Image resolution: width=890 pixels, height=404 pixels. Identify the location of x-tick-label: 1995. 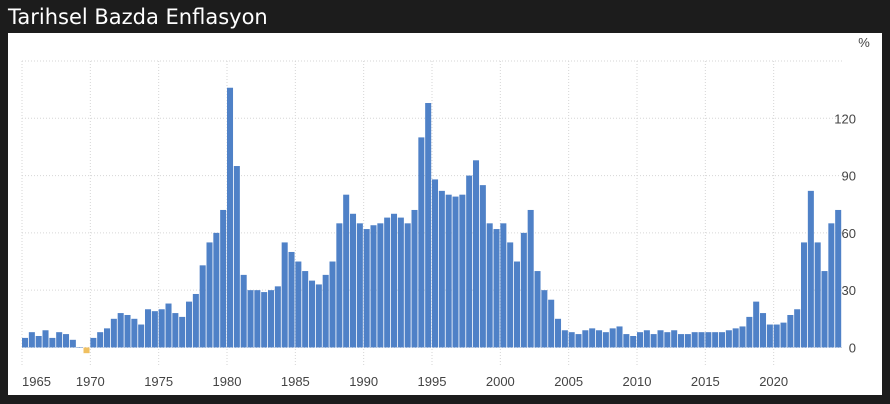
(432, 381).